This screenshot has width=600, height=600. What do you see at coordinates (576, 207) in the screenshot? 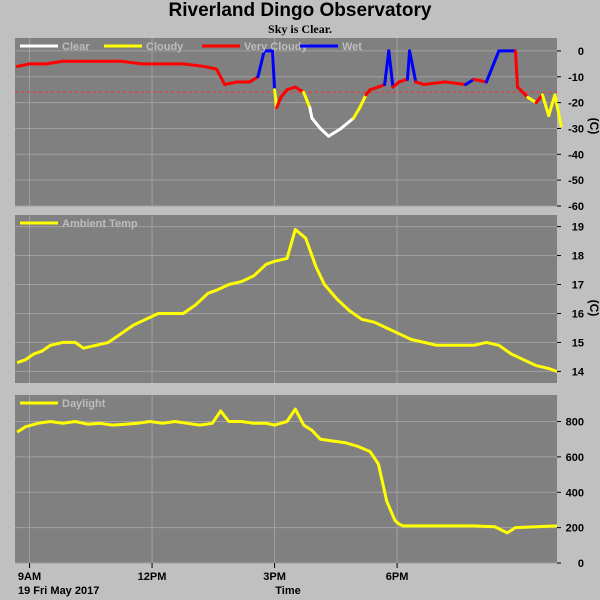
I see `y-tick-label: -60` at bounding box center [576, 207].